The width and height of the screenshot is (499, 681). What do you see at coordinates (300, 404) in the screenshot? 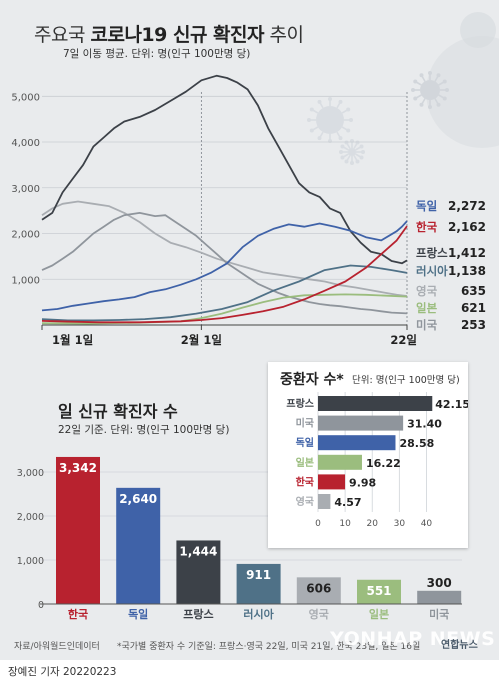
I see `icu-category-label: 프랑스` at bounding box center [300, 404].